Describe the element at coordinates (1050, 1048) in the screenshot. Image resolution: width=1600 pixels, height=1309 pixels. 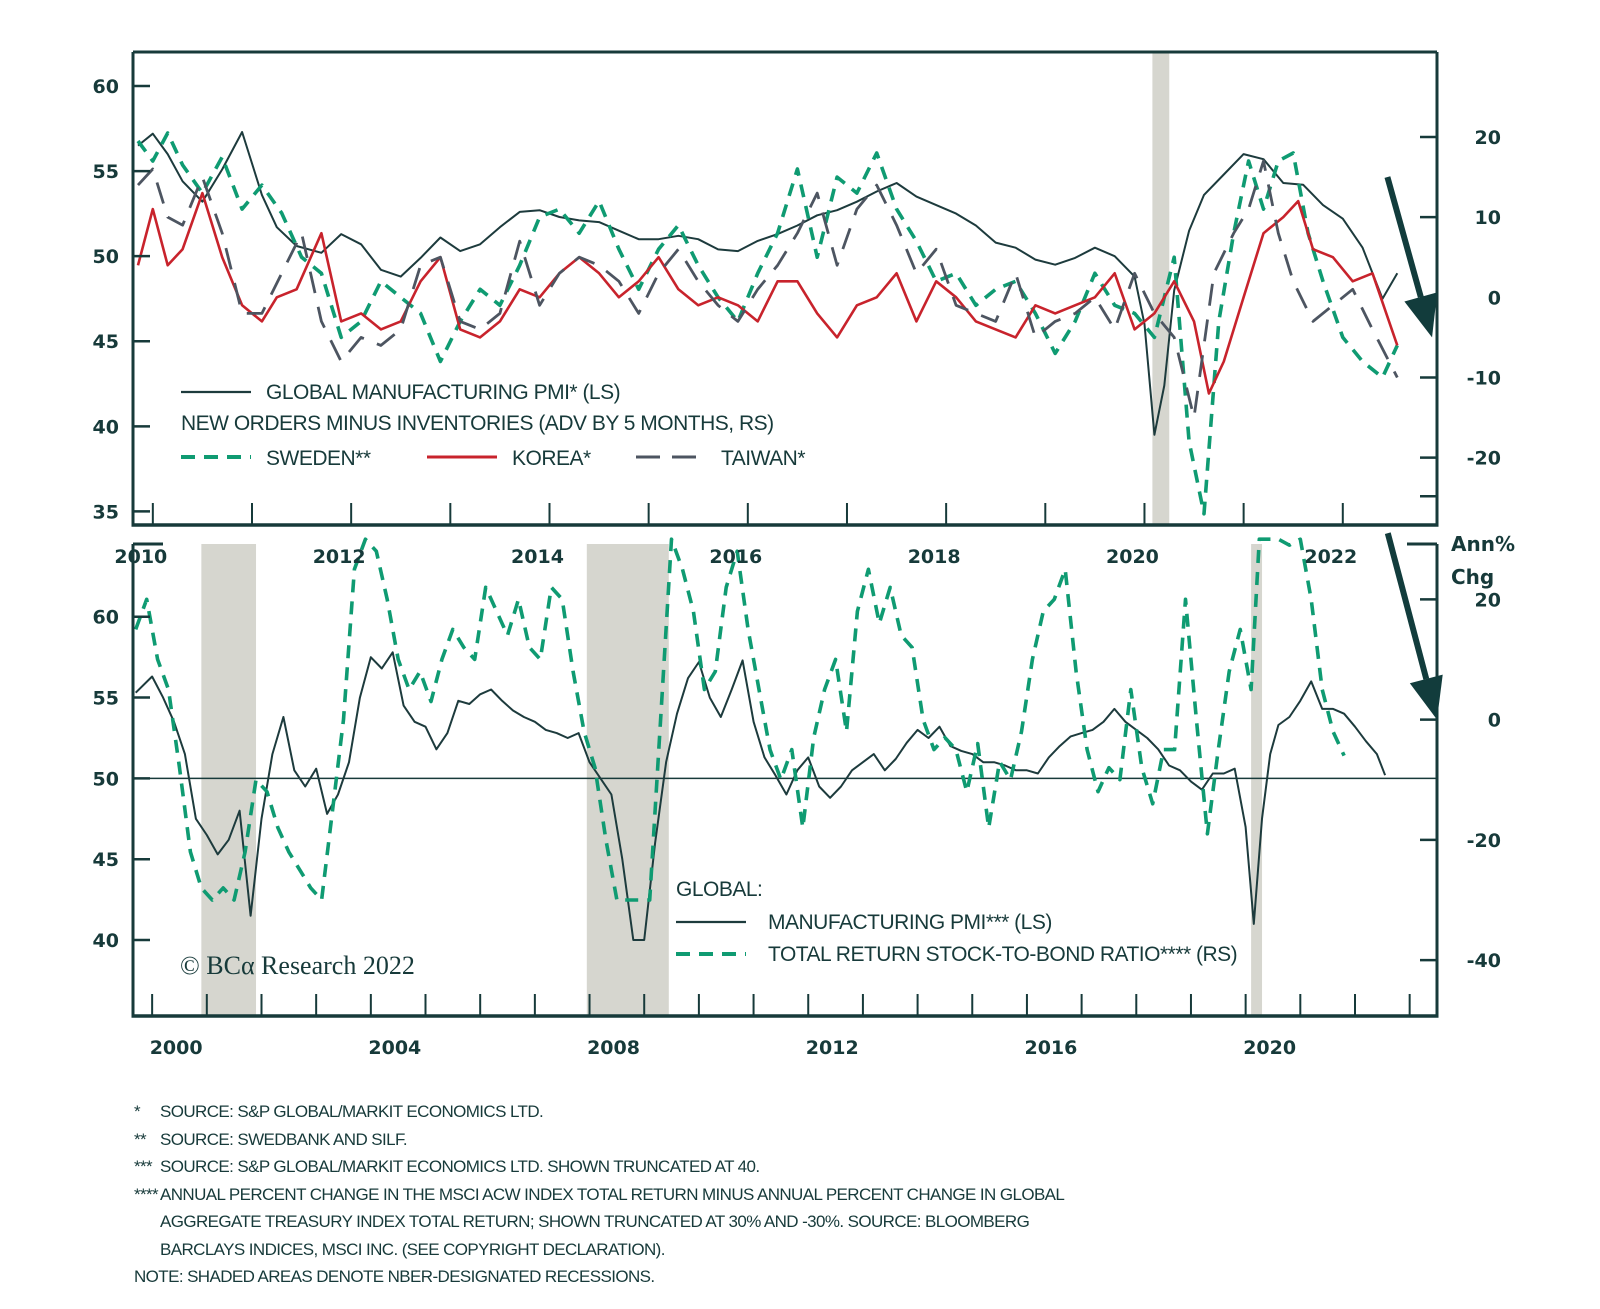
I see `x-tick-label: 2016` at that location.